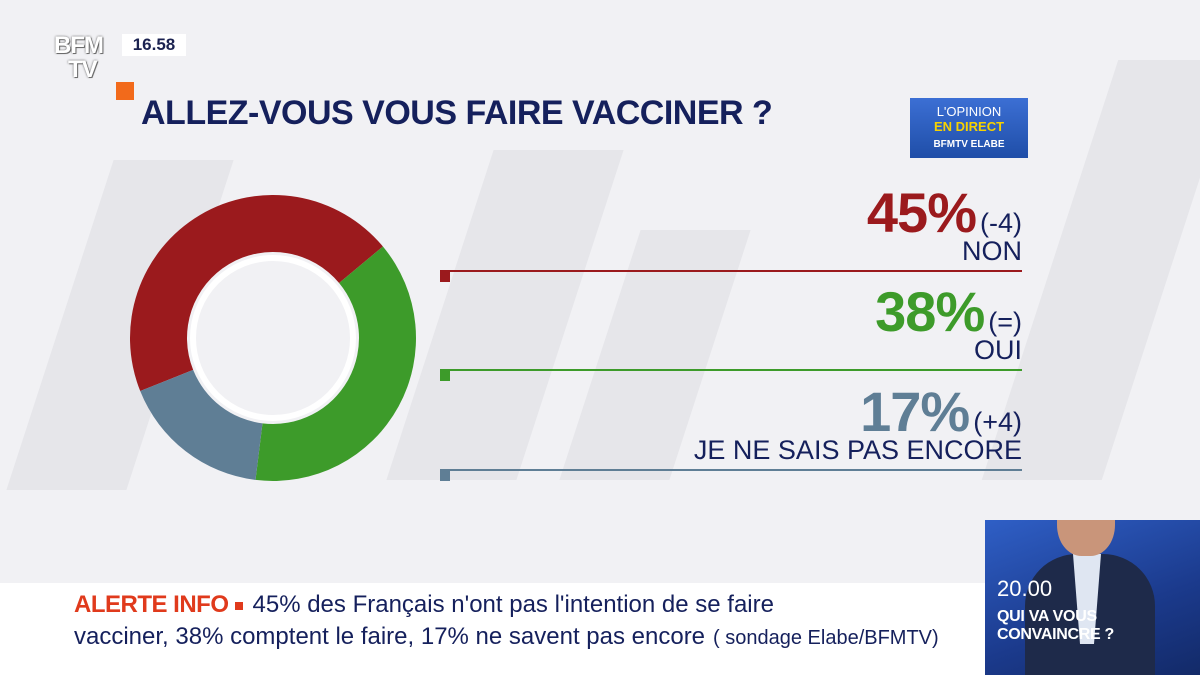 The image size is (1200, 675). What do you see at coordinates (83, 69) in the screenshot?
I see `logo-tv-text: TV` at bounding box center [83, 69].